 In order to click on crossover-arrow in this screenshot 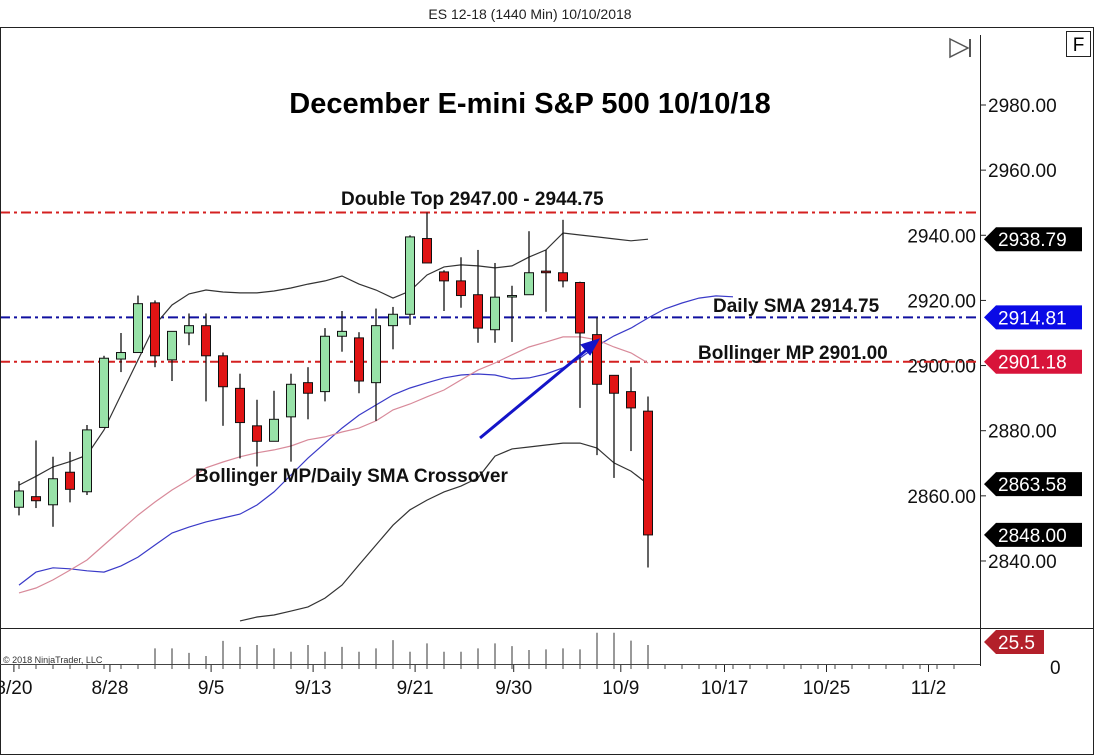, I will do `click(540, 389)`.